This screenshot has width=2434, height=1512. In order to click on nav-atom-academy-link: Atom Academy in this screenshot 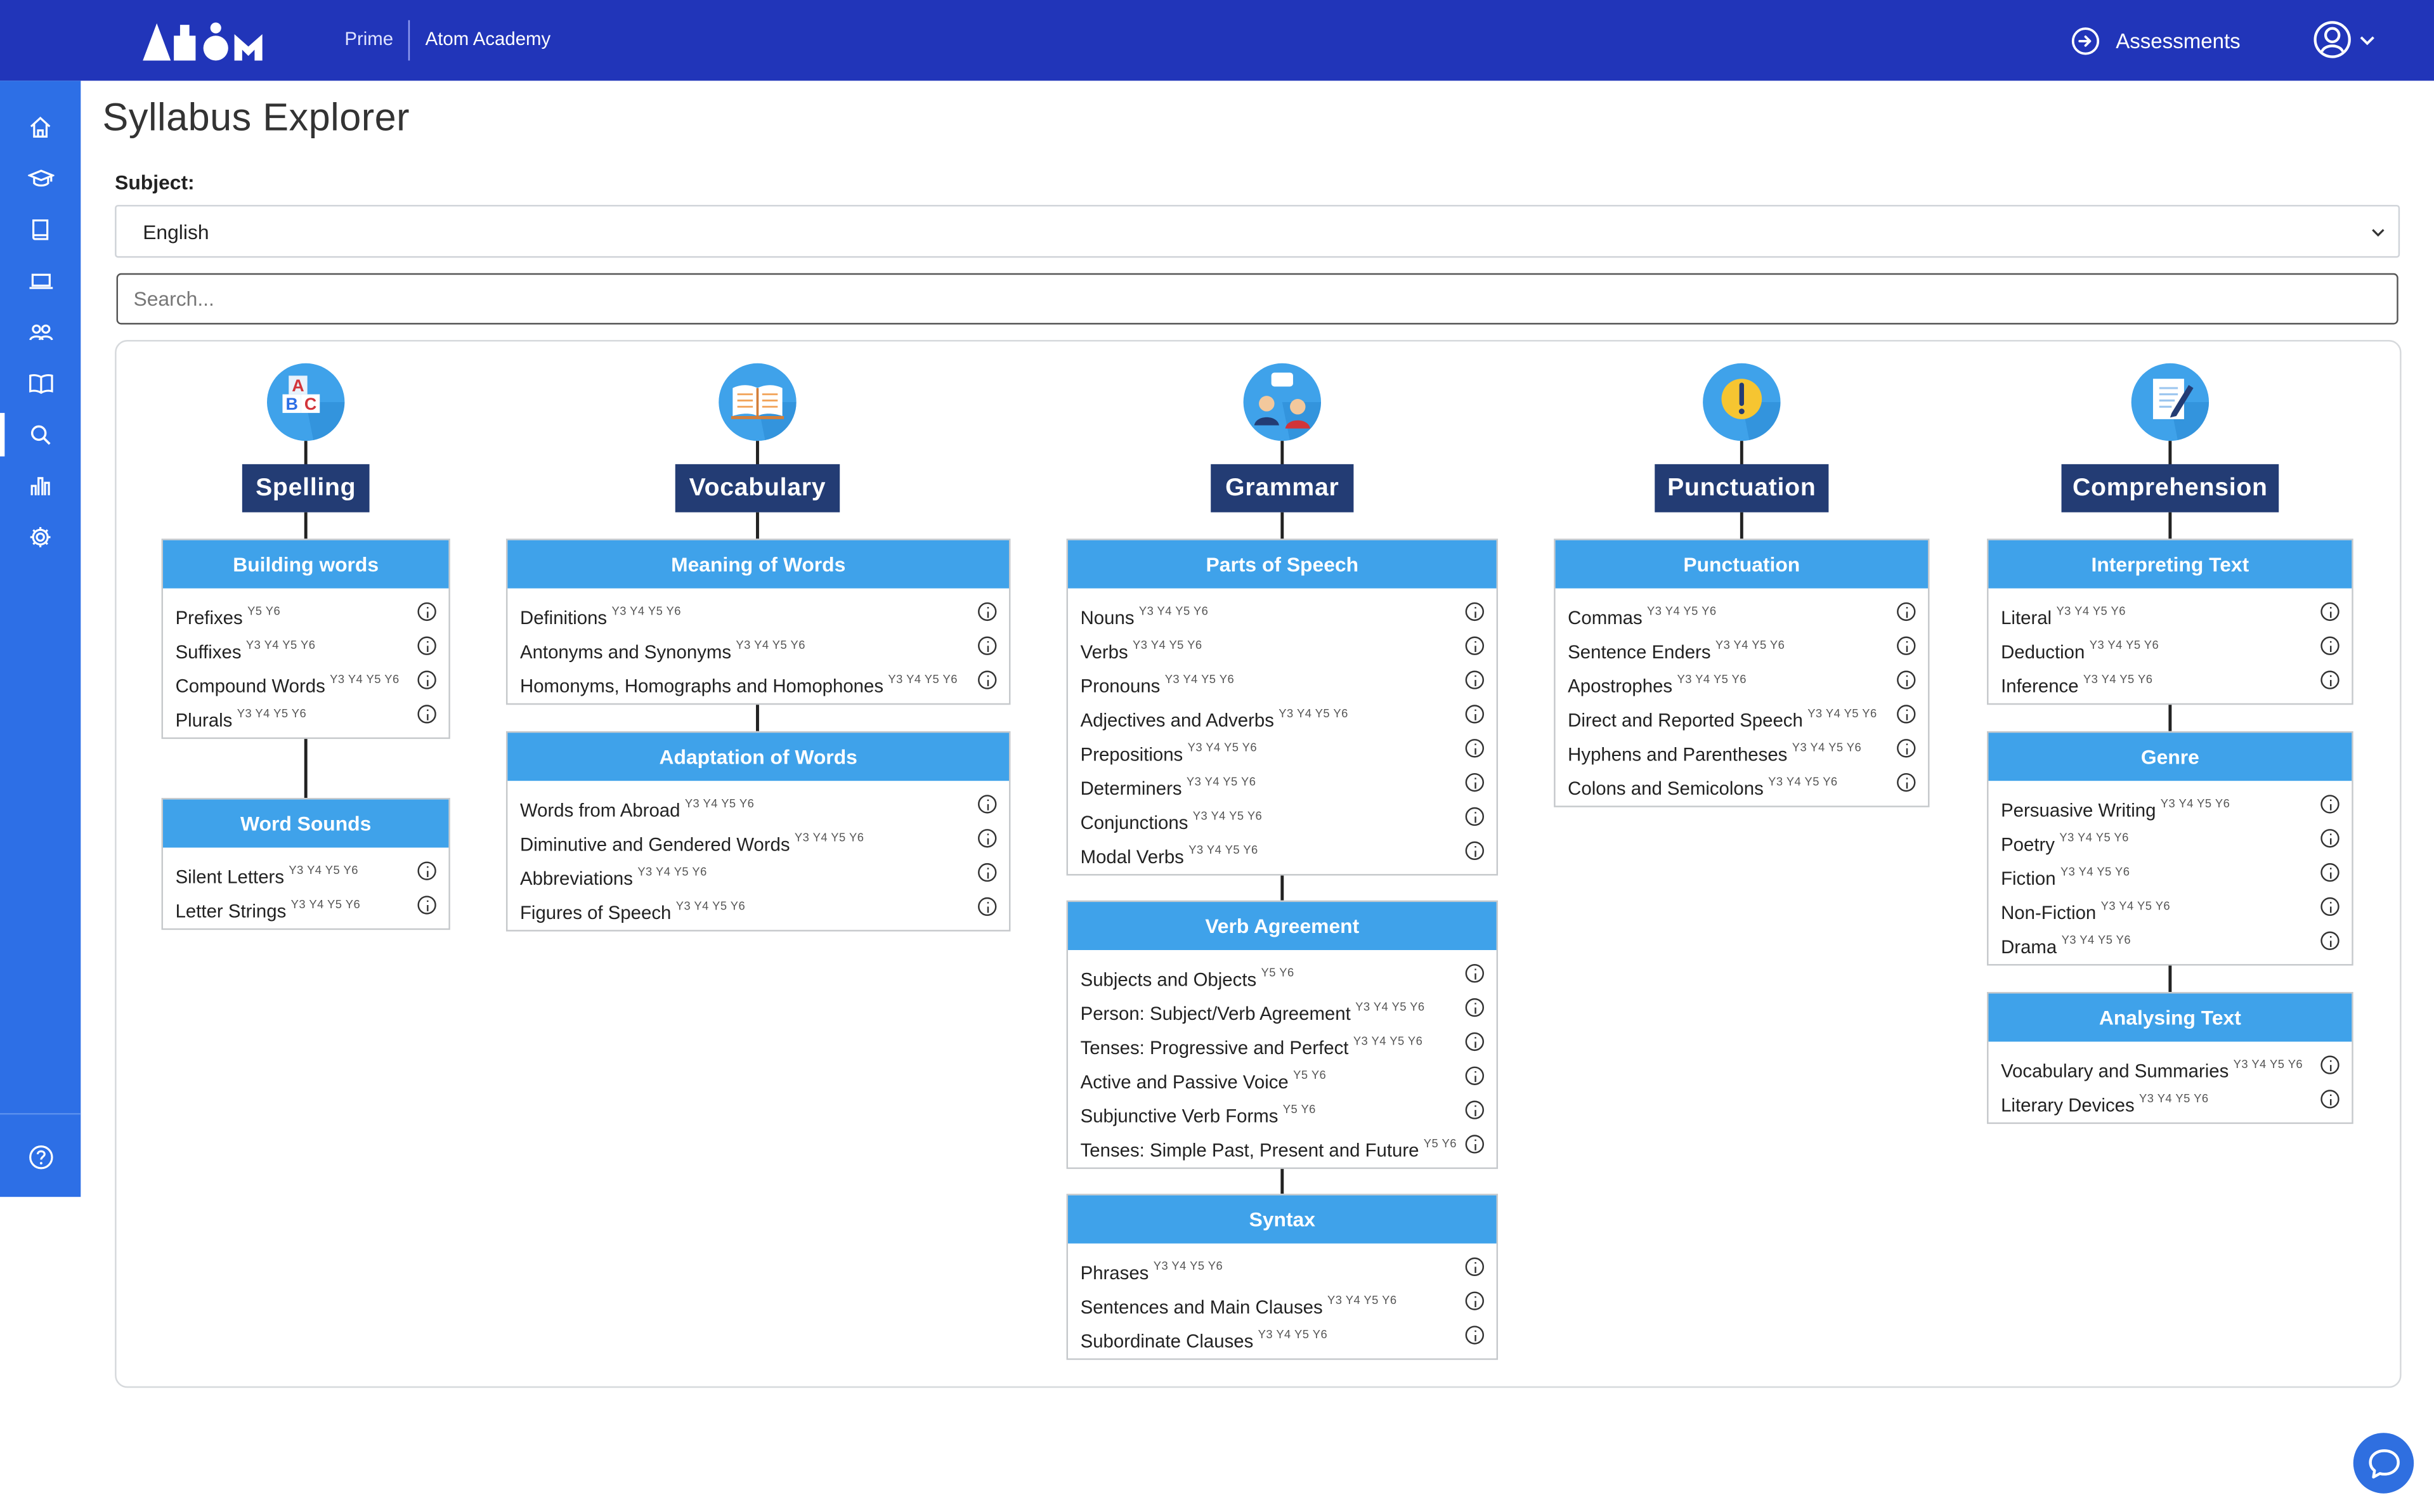, I will do `click(488, 39)`.